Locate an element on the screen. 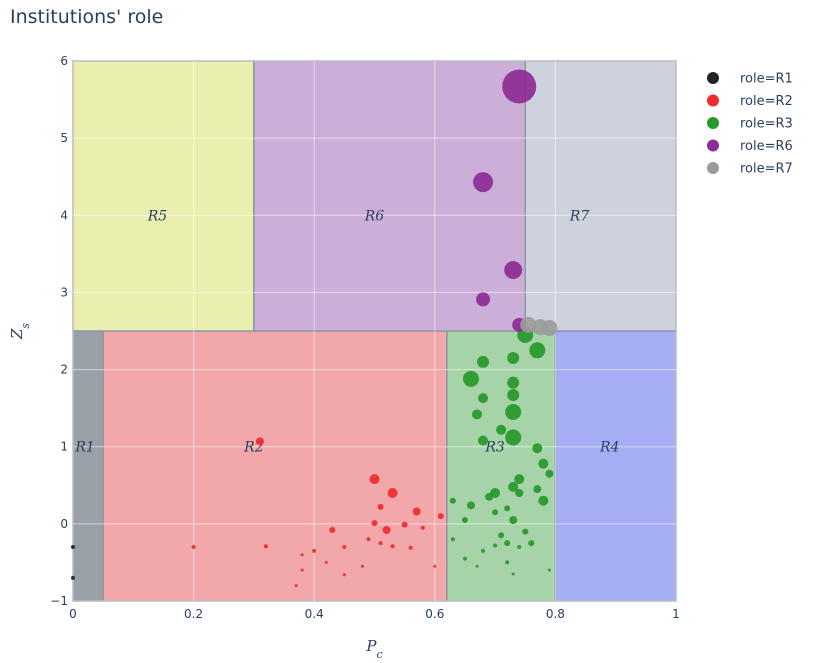 The image size is (814, 663). region-r4 is located at coordinates (615, 466).